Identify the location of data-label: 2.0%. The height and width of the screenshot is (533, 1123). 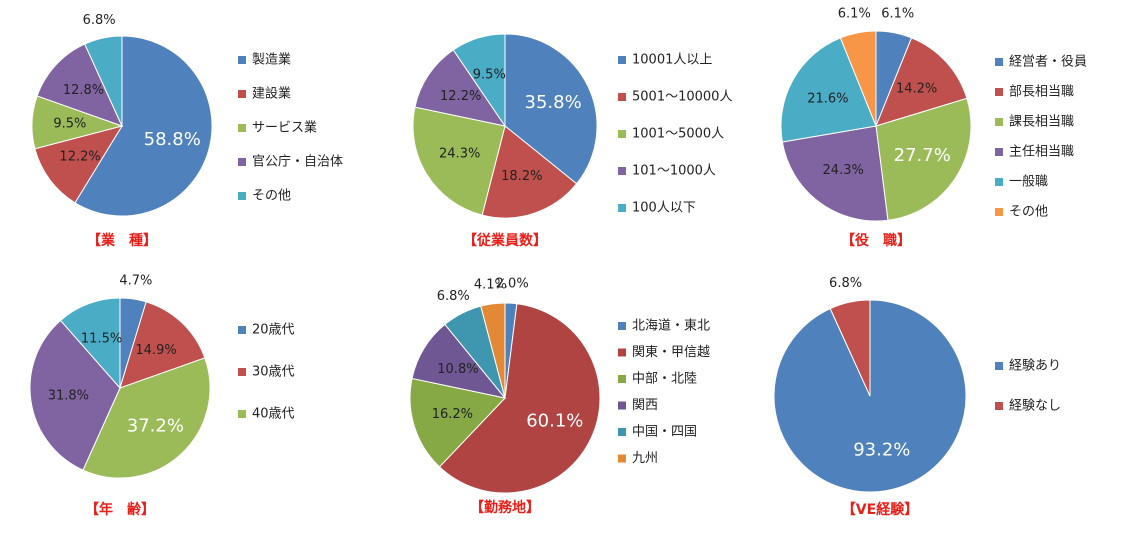
(512, 284).